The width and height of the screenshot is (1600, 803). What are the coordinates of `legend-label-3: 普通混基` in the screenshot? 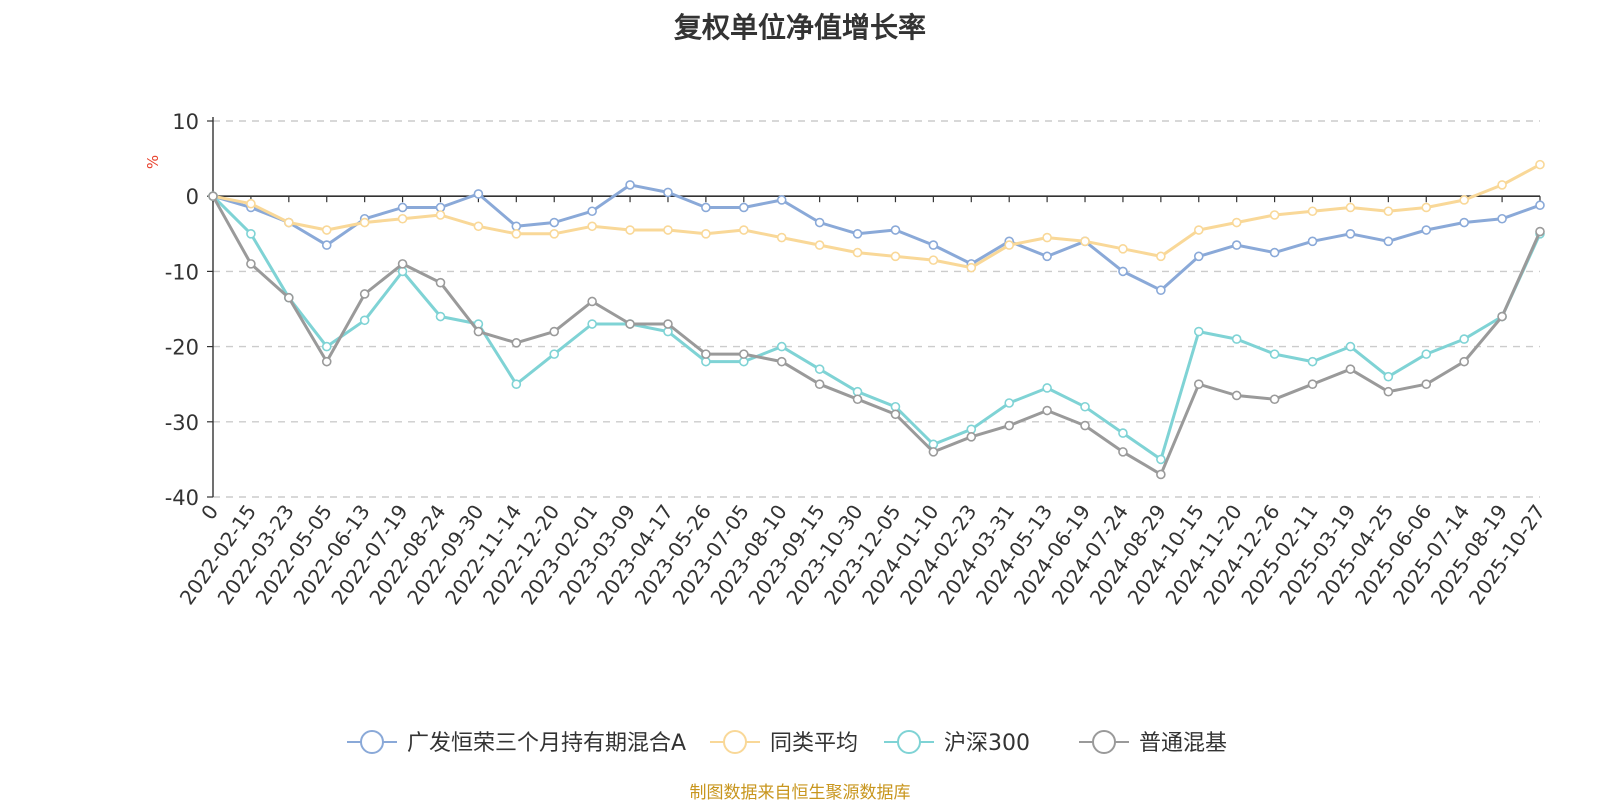 It's located at (1183, 743).